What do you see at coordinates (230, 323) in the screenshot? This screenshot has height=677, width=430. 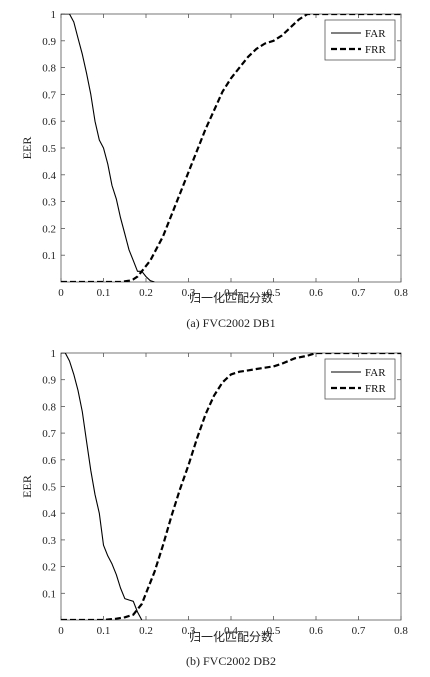 I see `figure-caption: (a) FVC2002 DB1` at bounding box center [230, 323].